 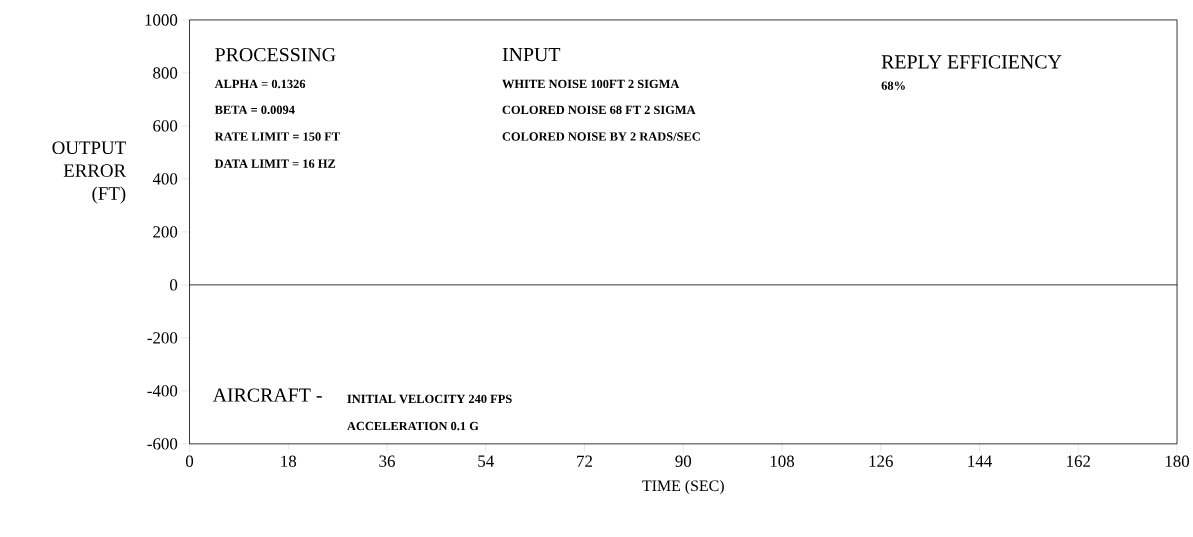 I want to click on annotation: WHITE NOISE 100FT 2 SIGMA, so click(x=591, y=84).